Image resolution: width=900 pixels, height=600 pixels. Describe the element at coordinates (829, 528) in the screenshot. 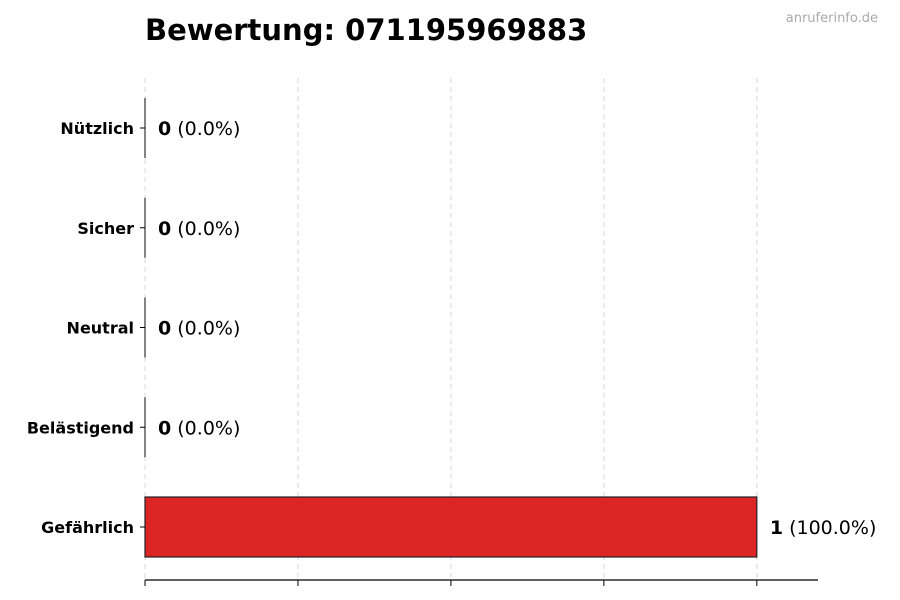

I see `data-label-percent: (100.0%)` at that location.